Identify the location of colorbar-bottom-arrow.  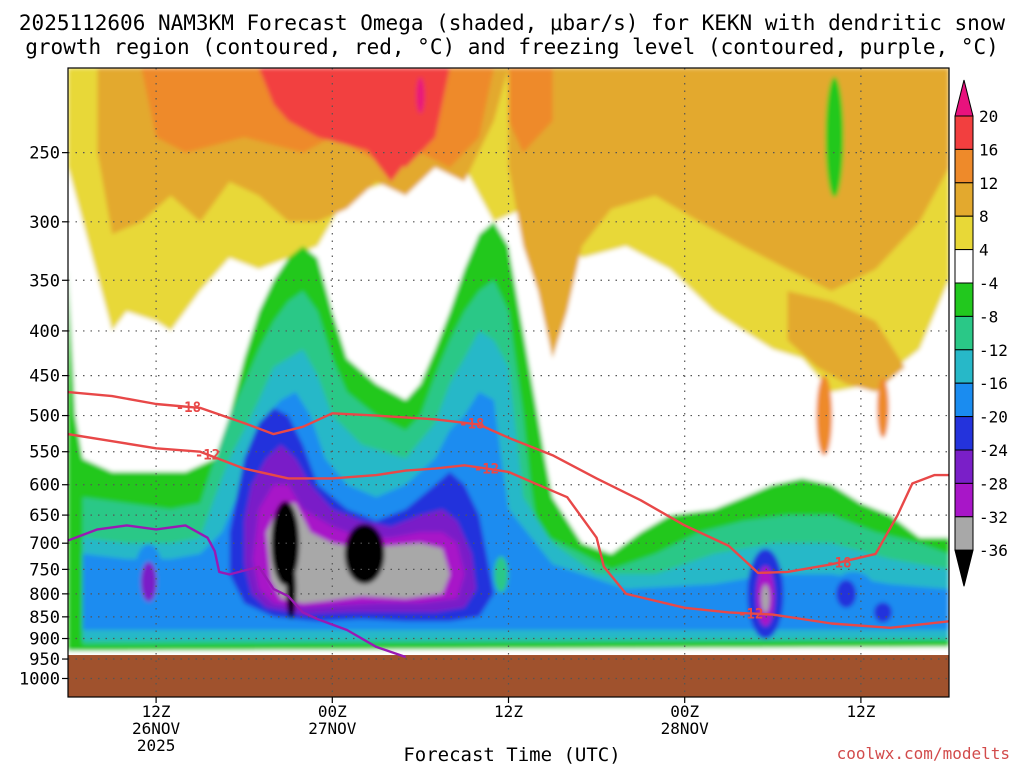
(964, 568).